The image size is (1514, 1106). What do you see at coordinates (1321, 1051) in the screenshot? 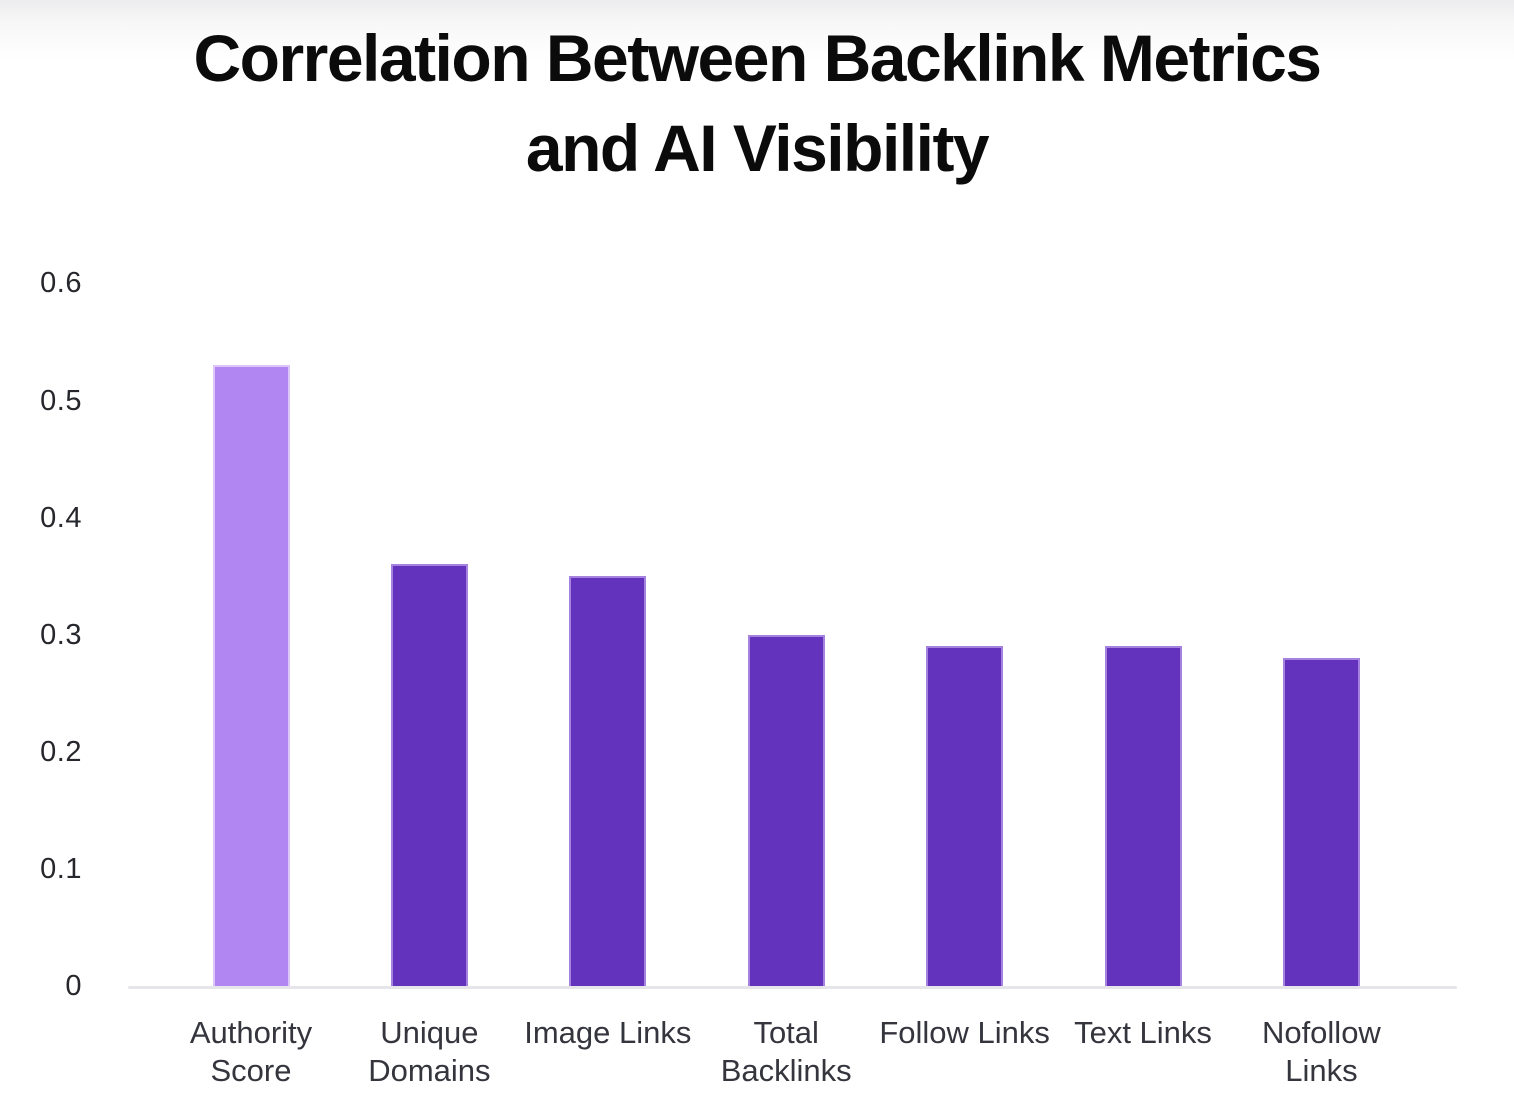
I see `x-tick-label-nofollow-links: Nofollow Links` at bounding box center [1321, 1051].